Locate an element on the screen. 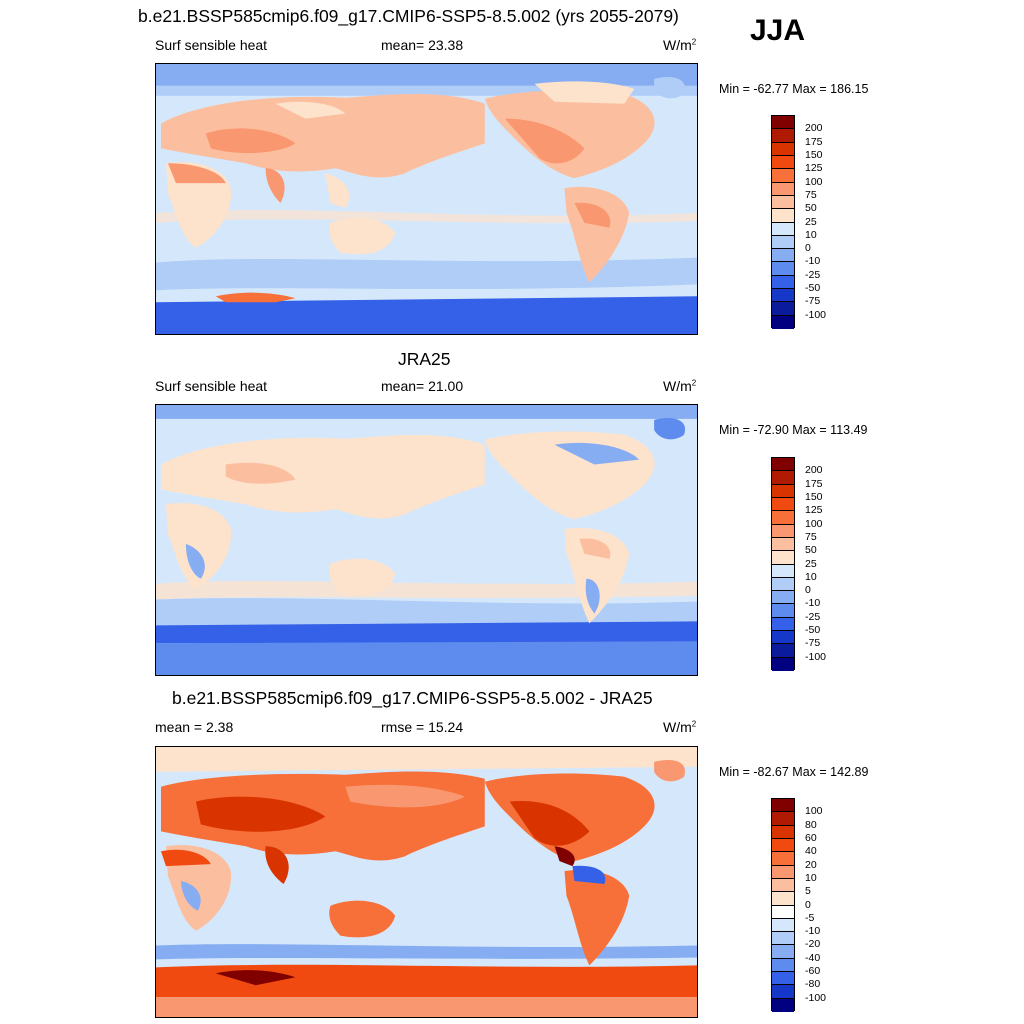  colorbar-tick-label: -40 is located at coordinates (813, 957).